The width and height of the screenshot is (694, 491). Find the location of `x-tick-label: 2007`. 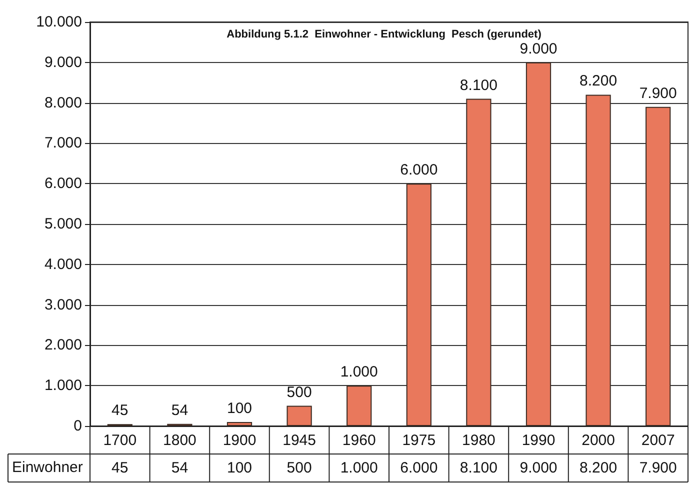

x-tick-label: 2007 is located at coordinates (658, 440).